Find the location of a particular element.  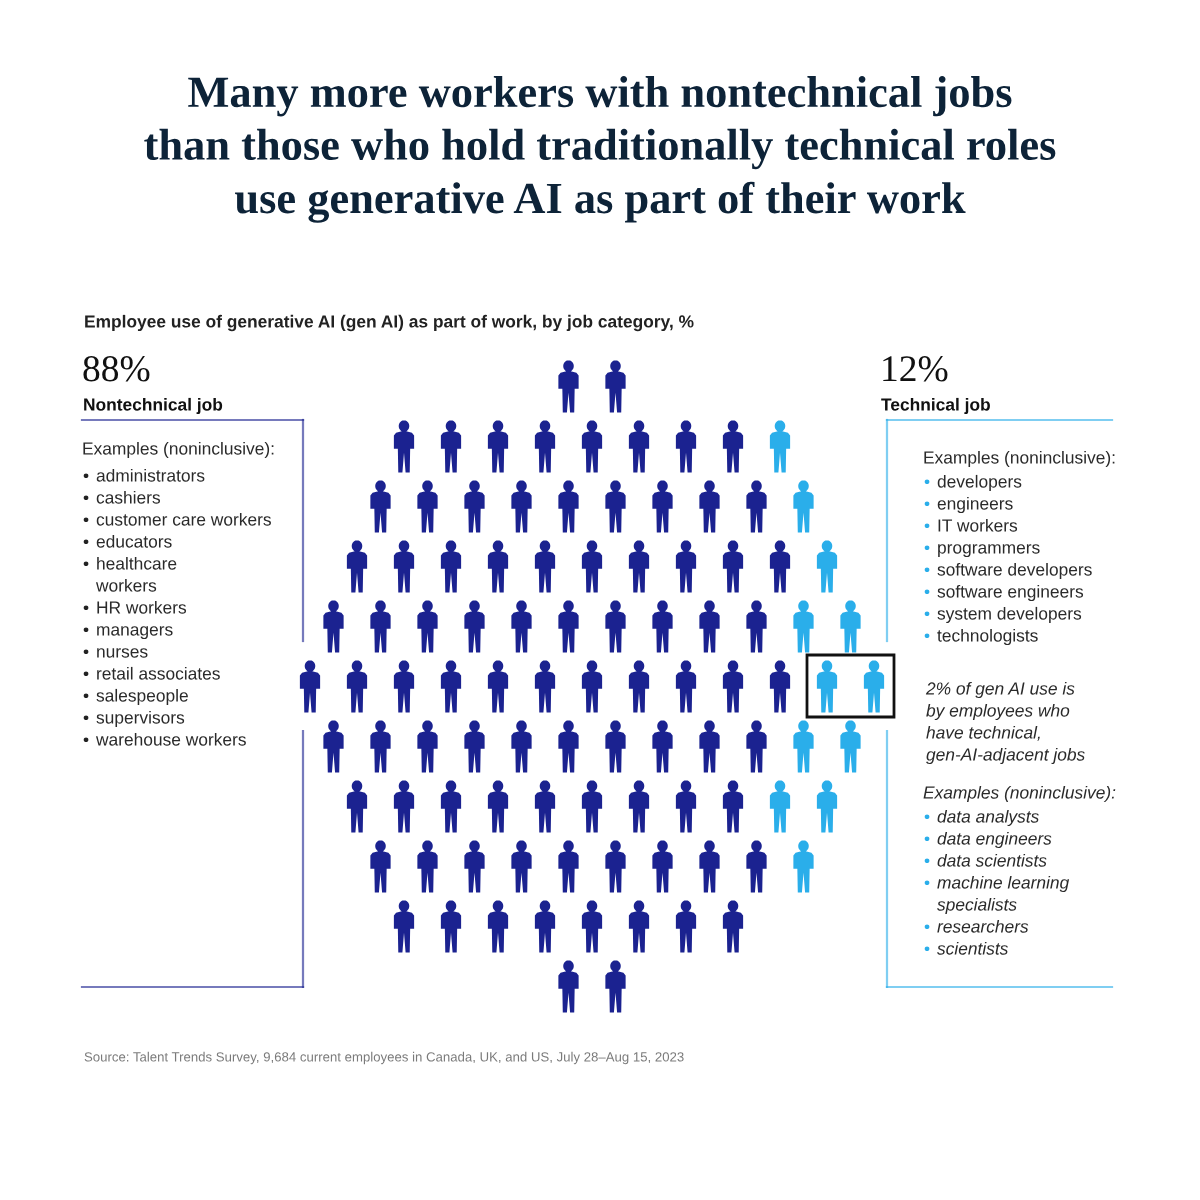

text: Many more workers with nontechnical jobs than those who hold traditionally technical roles use generative AI as part of their work is located at coordinates (600, 149).